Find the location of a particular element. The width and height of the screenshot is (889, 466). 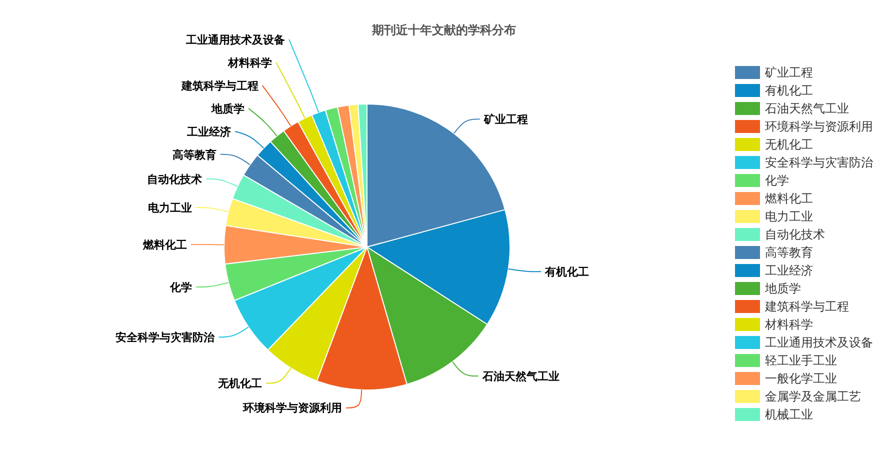

legend-label: 一般化学工业 is located at coordinates (801, 379).